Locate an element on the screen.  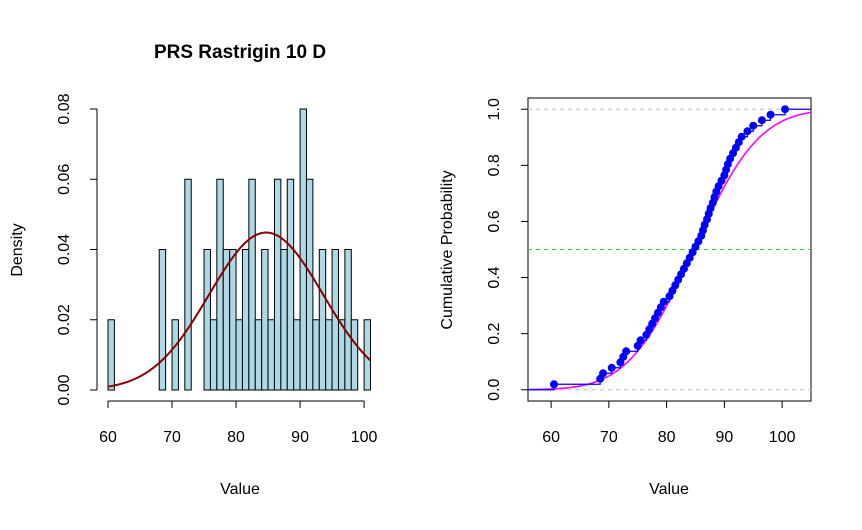
histogram-x-tick-label: 100 is located at coordinates (364, 437).